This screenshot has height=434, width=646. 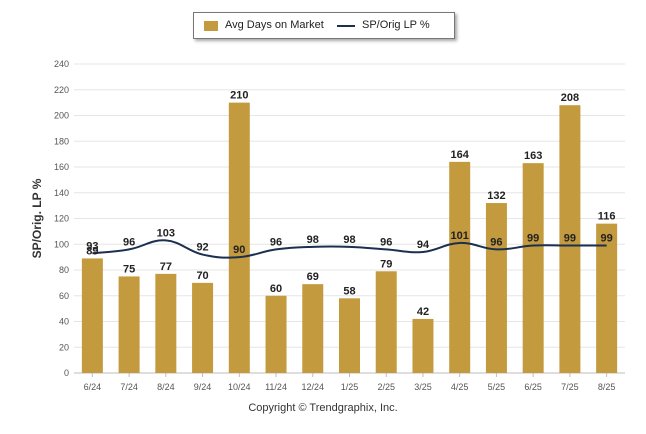 What do you see at coordinates (61, 116) in the screenshot?
I see `y-tick-label: 200` at bounding box center [61, 116].